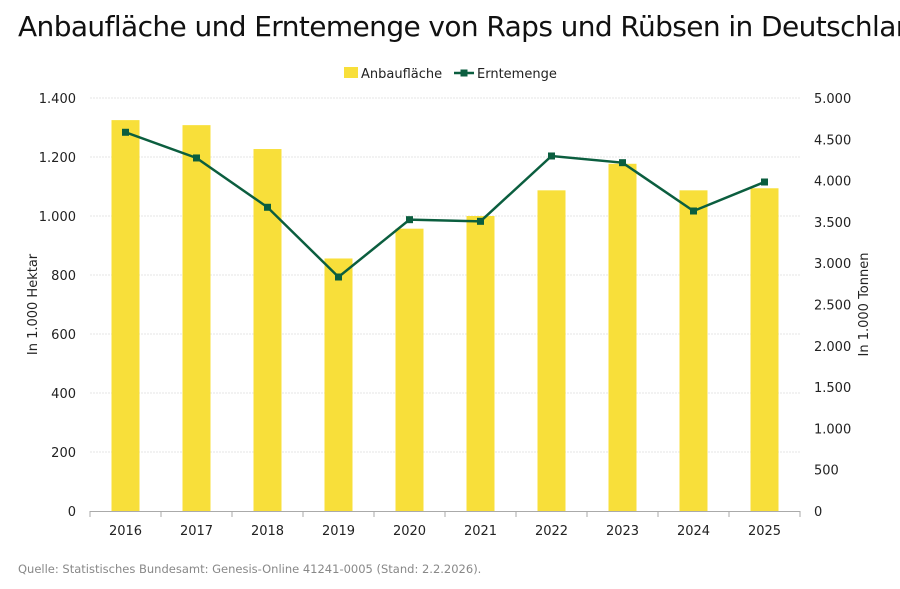 This screenshot has height=589, width=900. I want to click on y2-tick-label: 3.000, so click(832, 264).